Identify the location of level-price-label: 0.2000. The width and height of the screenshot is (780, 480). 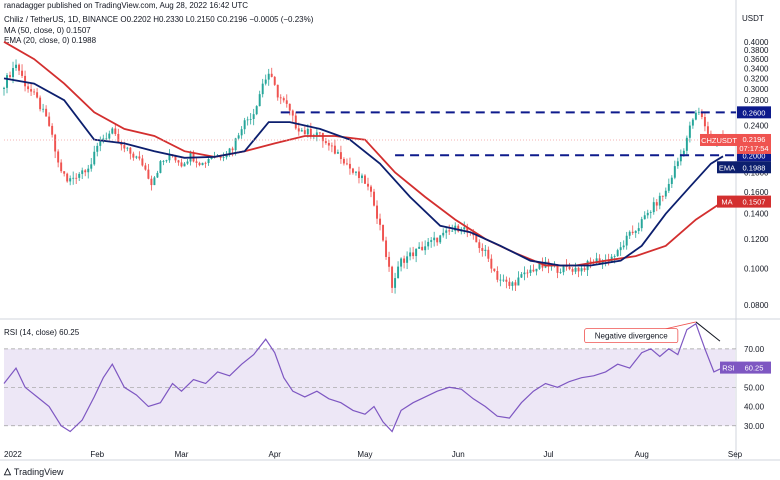
(754, 155).